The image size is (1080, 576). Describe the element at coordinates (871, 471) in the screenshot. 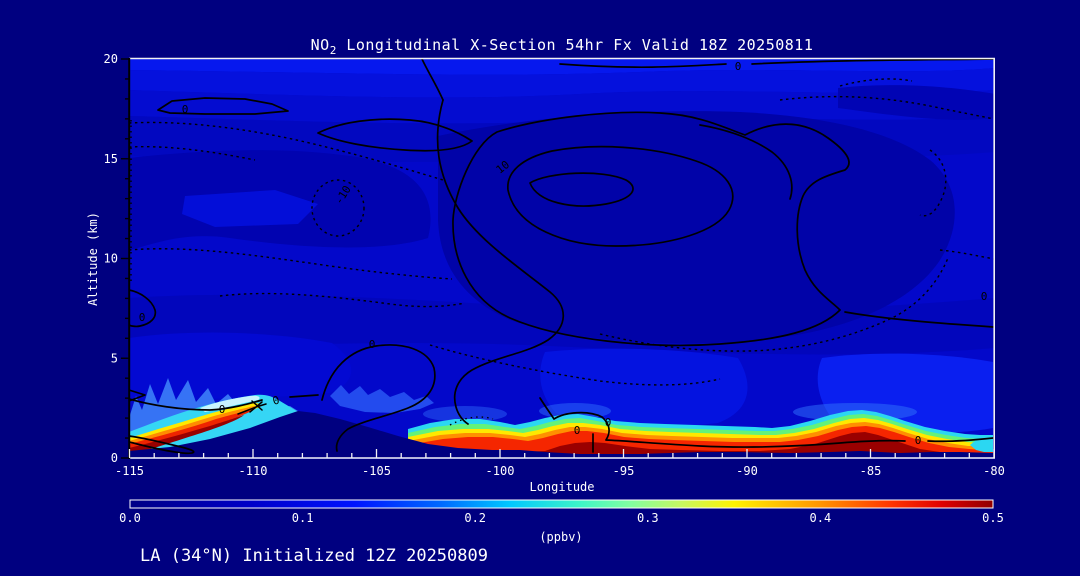

I see `x-tick-label: -85` at that location.